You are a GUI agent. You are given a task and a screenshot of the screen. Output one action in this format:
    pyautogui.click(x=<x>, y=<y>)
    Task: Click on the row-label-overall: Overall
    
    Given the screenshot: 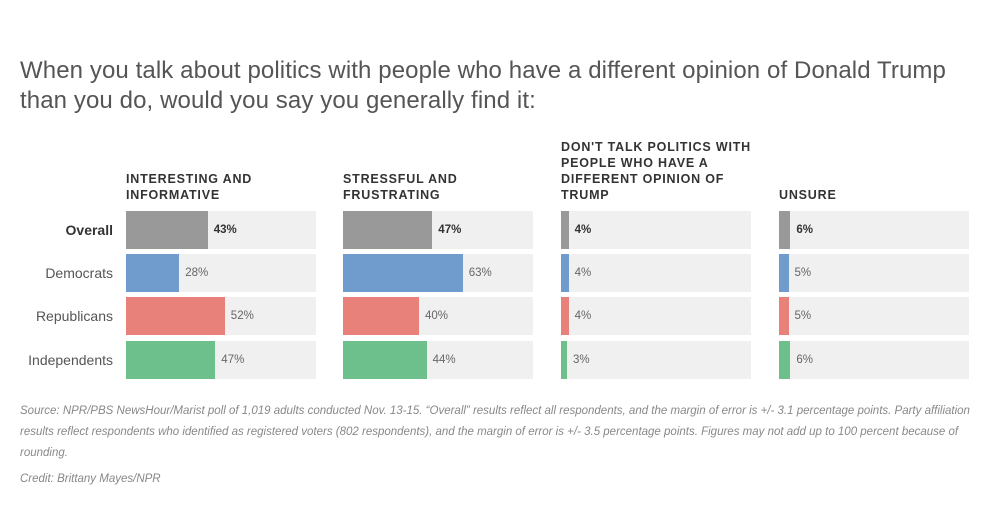 What is the action you would take?
    pyautogui.click(x=89, y=230)
    